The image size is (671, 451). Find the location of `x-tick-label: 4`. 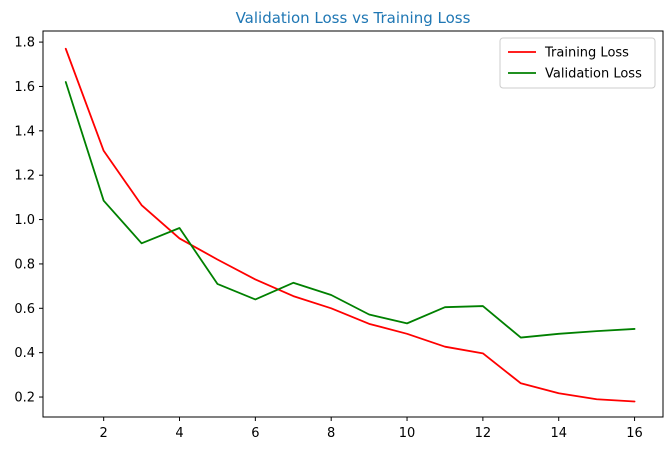

x-tick-label: 4 is located at coordinates (179, 433).